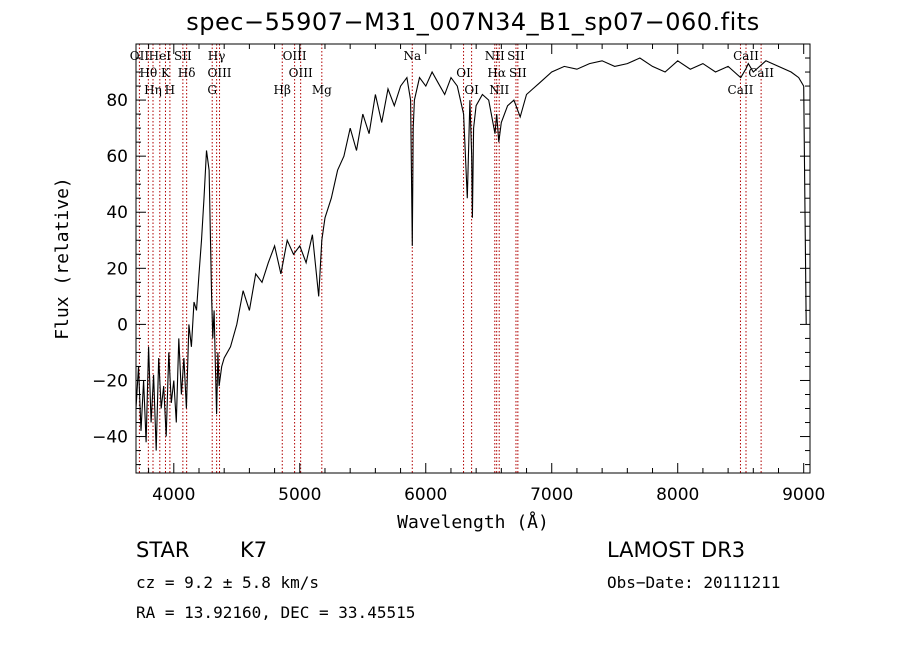  What do you see at coordinates (148, 73) in the screenshot?
I see `line-marker-label: Hθ` at bounding box center [148, 73].